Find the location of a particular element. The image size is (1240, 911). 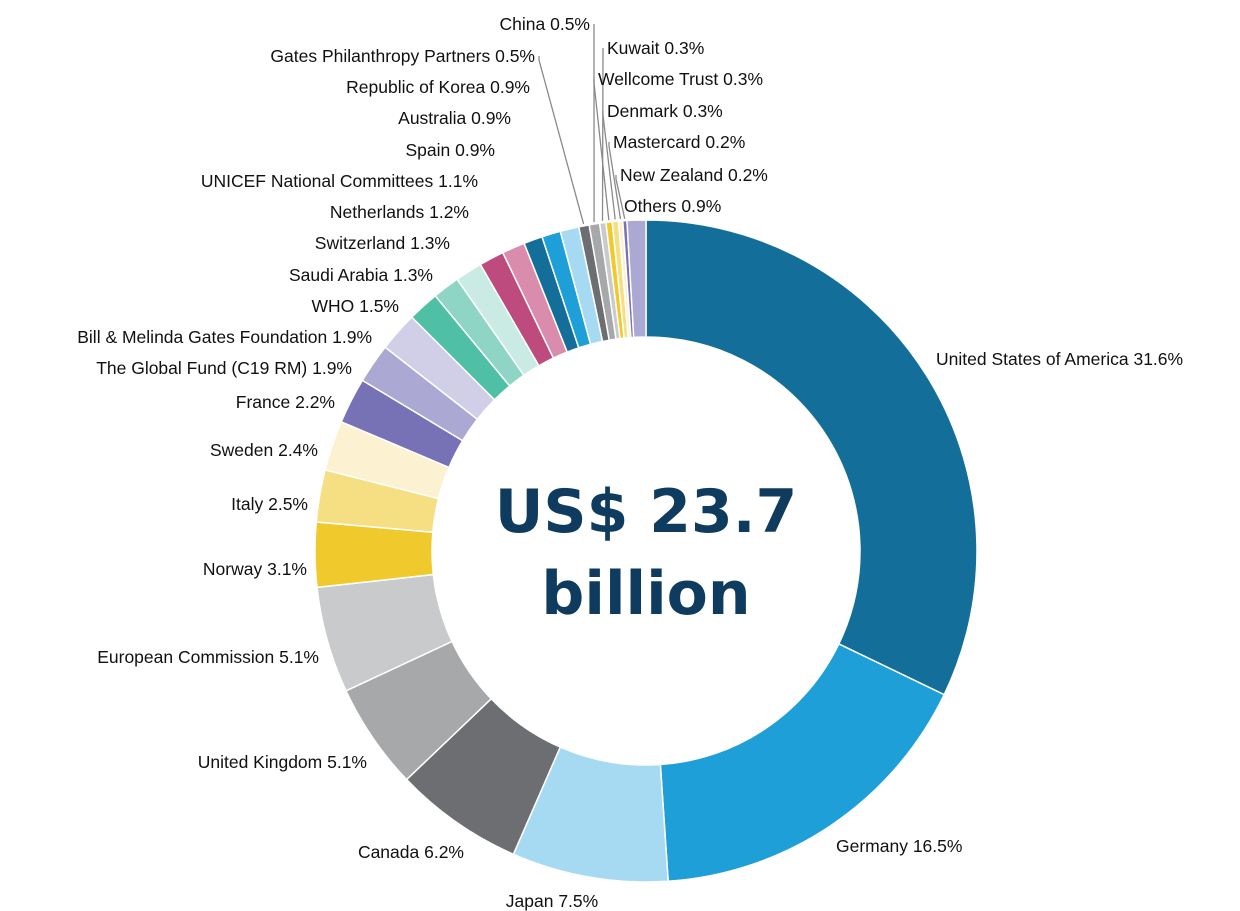

leader-denmark is located at coordinates (609, 165).